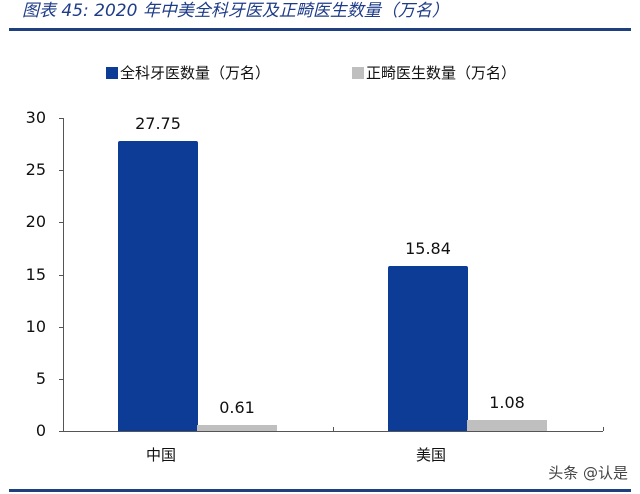 The image size is (640, 494). I want to click on top-rule, so click(320, 29).